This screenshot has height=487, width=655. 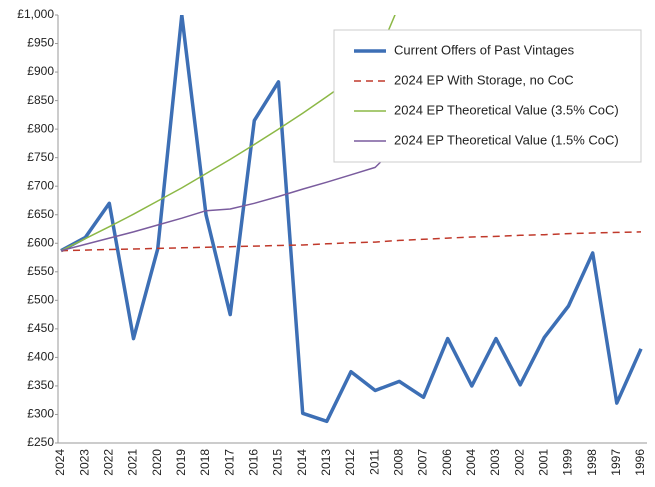 I want to click on x-tick-label: 2024, so click(x=60, y=462).